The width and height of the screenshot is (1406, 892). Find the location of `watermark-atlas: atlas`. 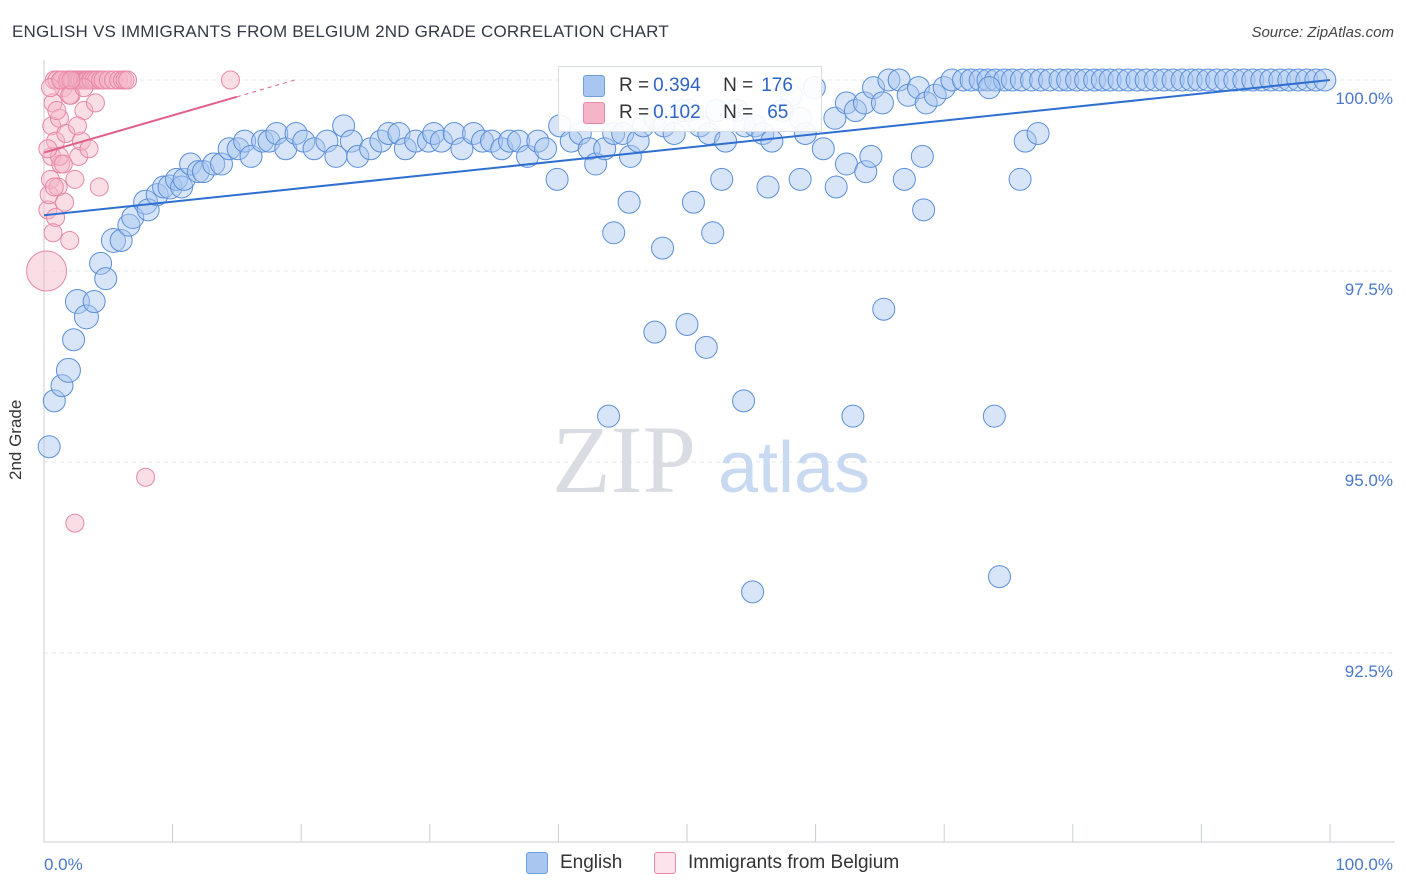

watermark-atlas: atlas is located at coordinates (794, 468).